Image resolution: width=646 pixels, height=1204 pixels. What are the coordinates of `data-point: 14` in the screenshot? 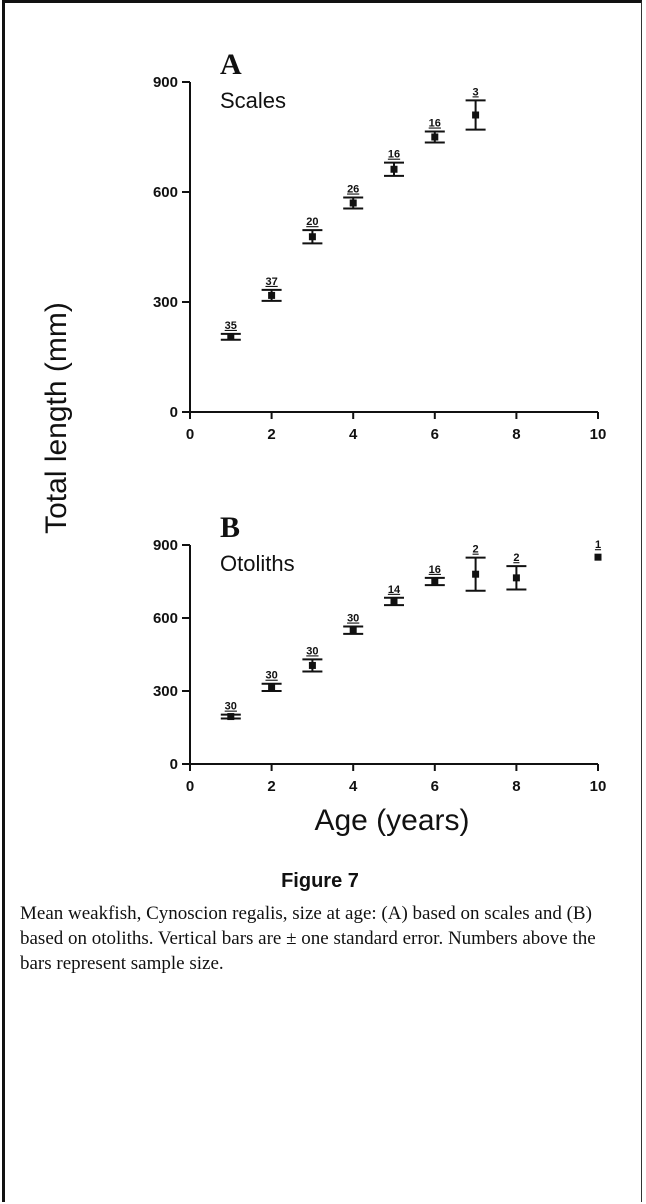 It's located at (394, 595).